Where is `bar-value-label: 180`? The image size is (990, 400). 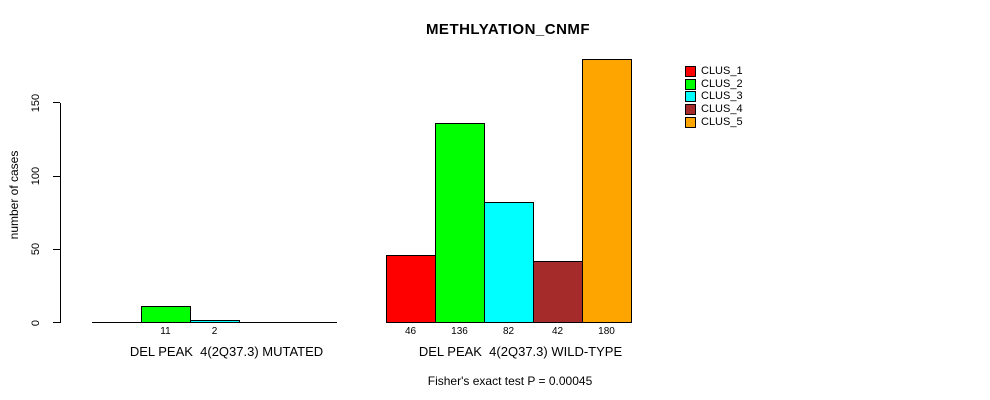 bar-value-label: 180 is located at coordinates (606, 331).